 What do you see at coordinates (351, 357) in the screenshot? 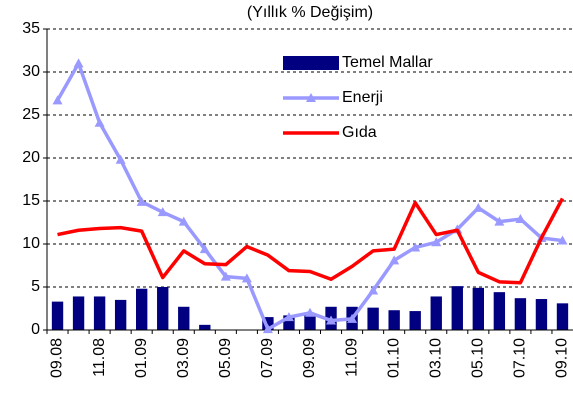
I see `x-tick-label: 11.09` at bounding box center [351, 357].